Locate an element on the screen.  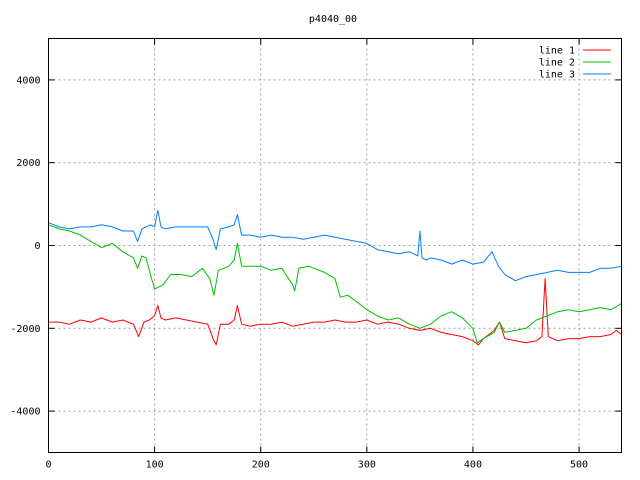
x-tick-label: 100 is located at coordinates (155, 465).